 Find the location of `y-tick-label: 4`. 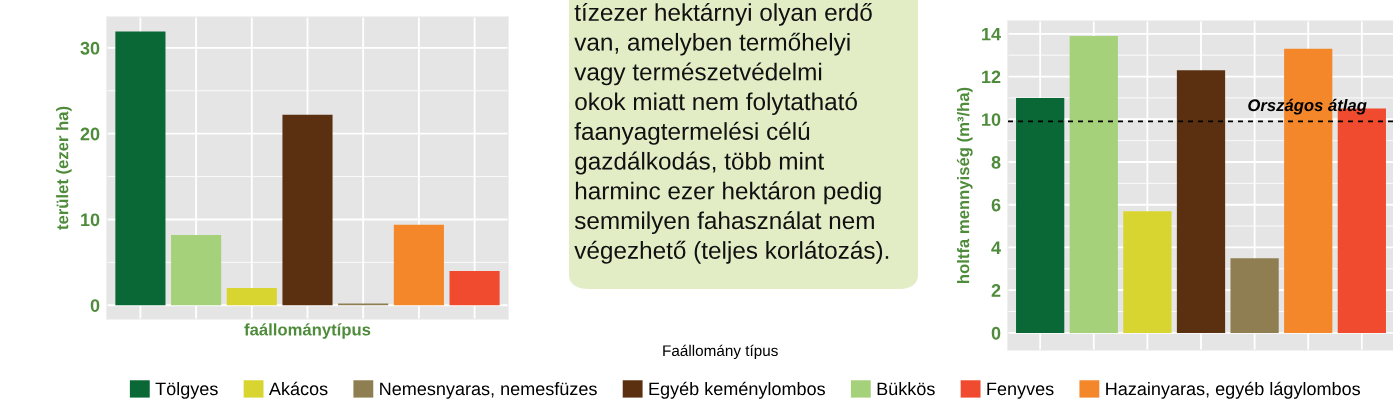

y-tick-label: 4 is located at coordinates (996, 247).